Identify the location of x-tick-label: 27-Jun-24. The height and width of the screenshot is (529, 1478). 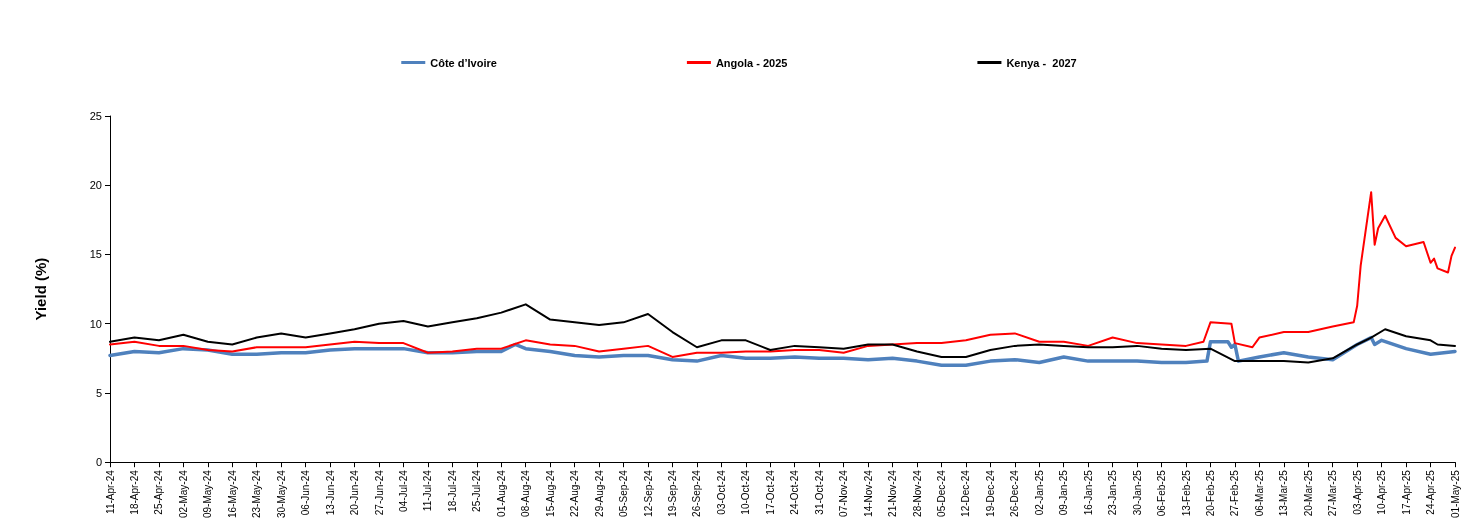
(379, 492).